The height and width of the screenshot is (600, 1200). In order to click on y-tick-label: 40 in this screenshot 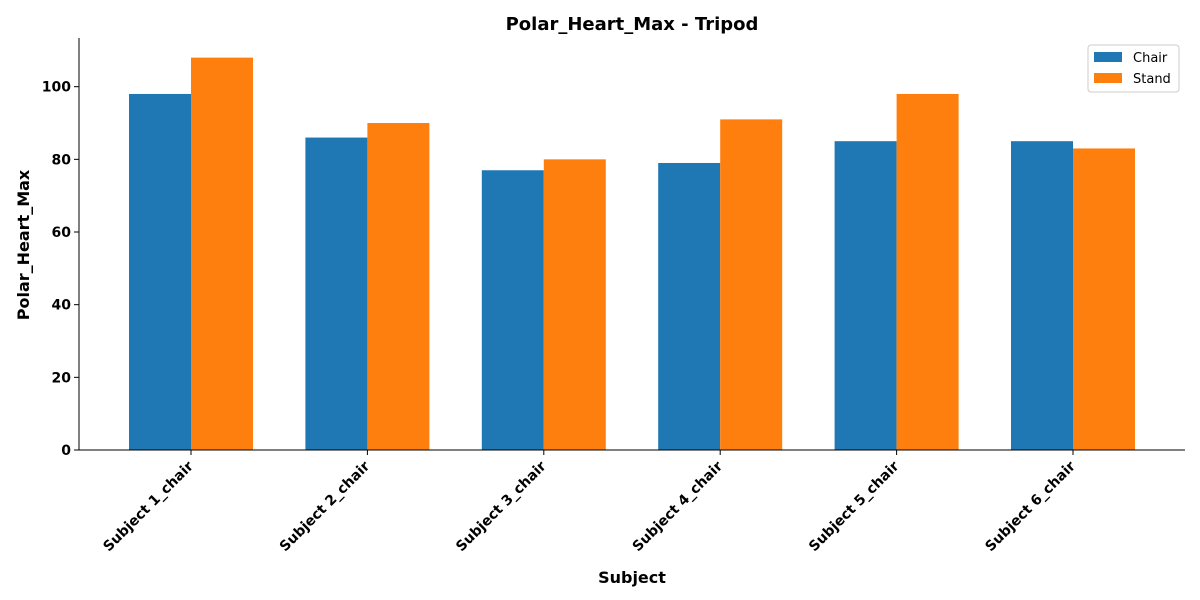, I will do `click(62, 306)`.